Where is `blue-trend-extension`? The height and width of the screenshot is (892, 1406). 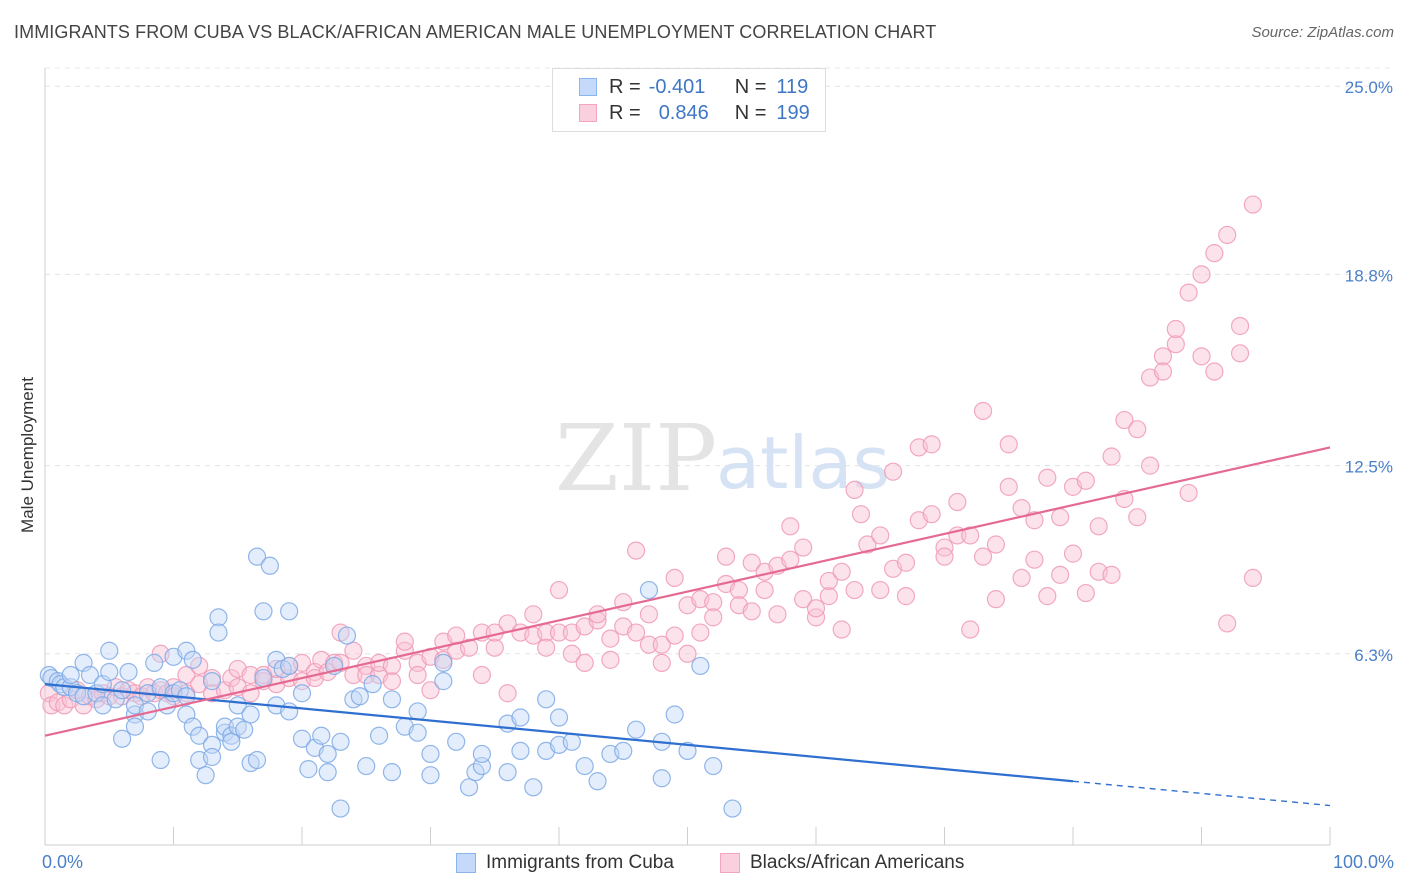 blue-trend-extension is located at coordinates (1201, 793).